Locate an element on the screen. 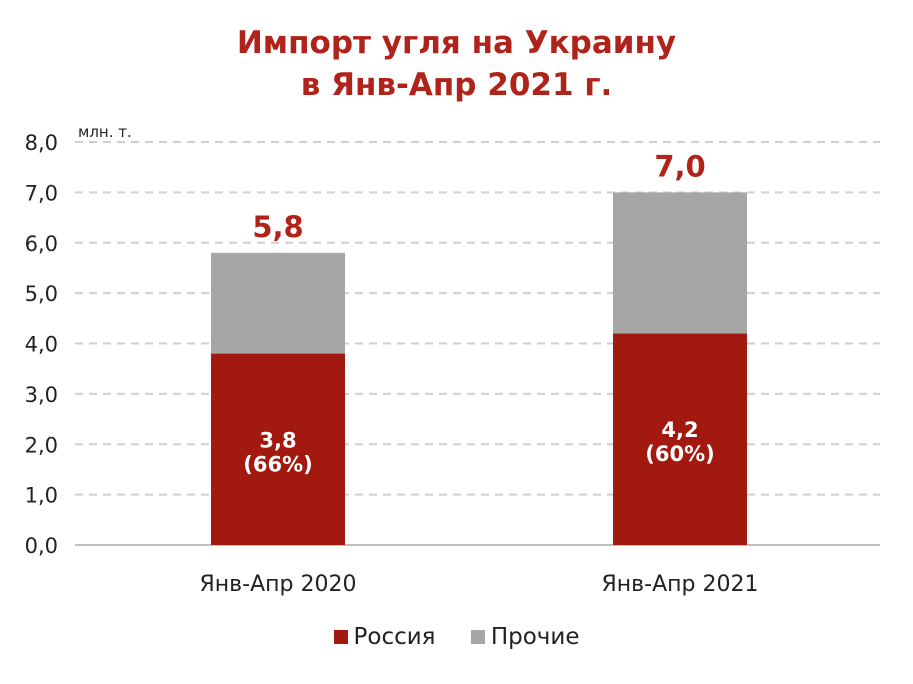  x-tick-label: Янв-Апр 2020 is located at coordinates (278, 584).